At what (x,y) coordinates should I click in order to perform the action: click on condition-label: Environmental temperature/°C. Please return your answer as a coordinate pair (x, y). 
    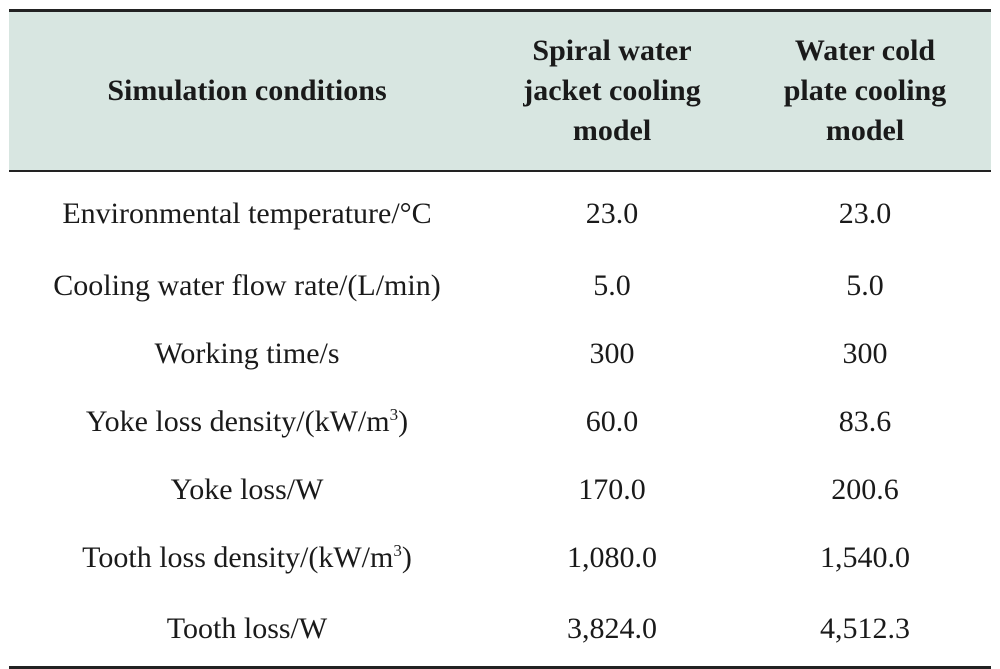
    Looking at the image, I should click on (247, 211).